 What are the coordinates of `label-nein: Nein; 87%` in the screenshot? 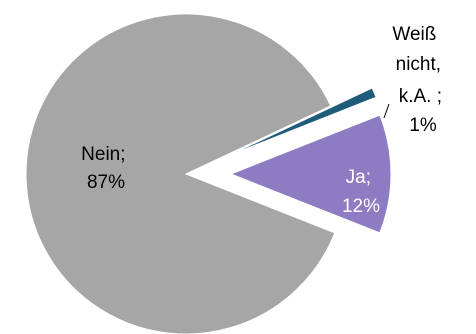 It's located at (106, 168).